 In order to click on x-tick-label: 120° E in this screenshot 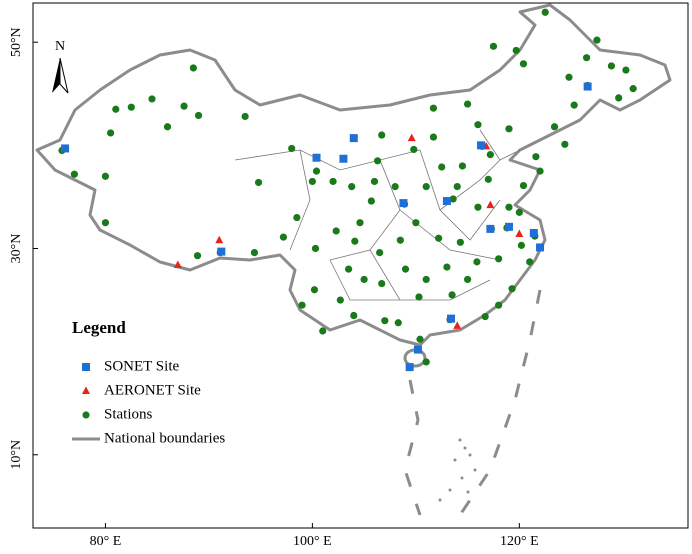, I will do `click(519, 541)`.